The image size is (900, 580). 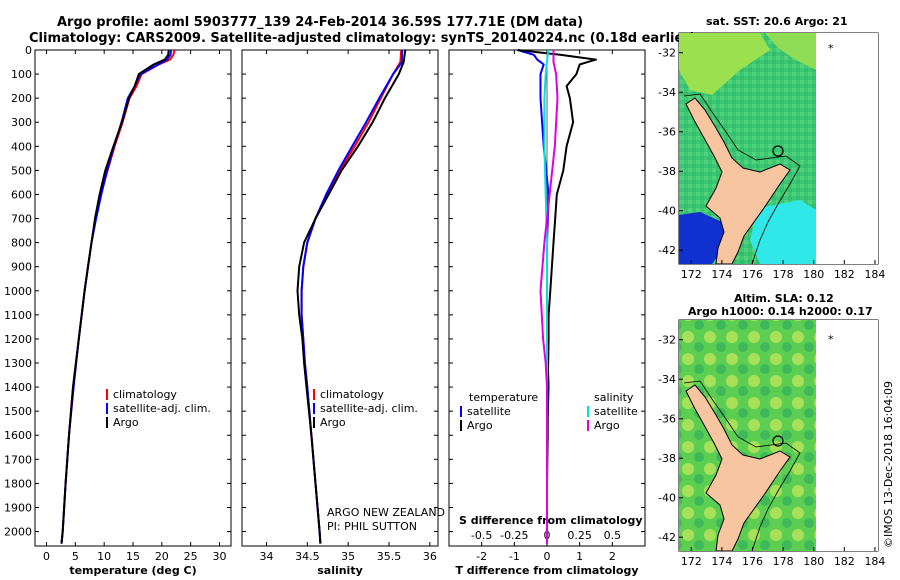 I want to click on depth-tick-label: 900, so click(x=21, y=267).